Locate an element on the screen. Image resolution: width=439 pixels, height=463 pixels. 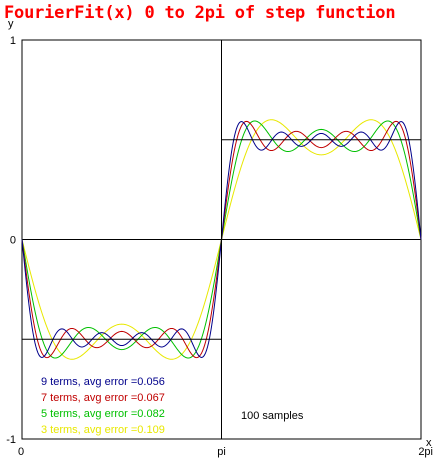
y-tick-label: 0 is located at coordinates (13, 241).